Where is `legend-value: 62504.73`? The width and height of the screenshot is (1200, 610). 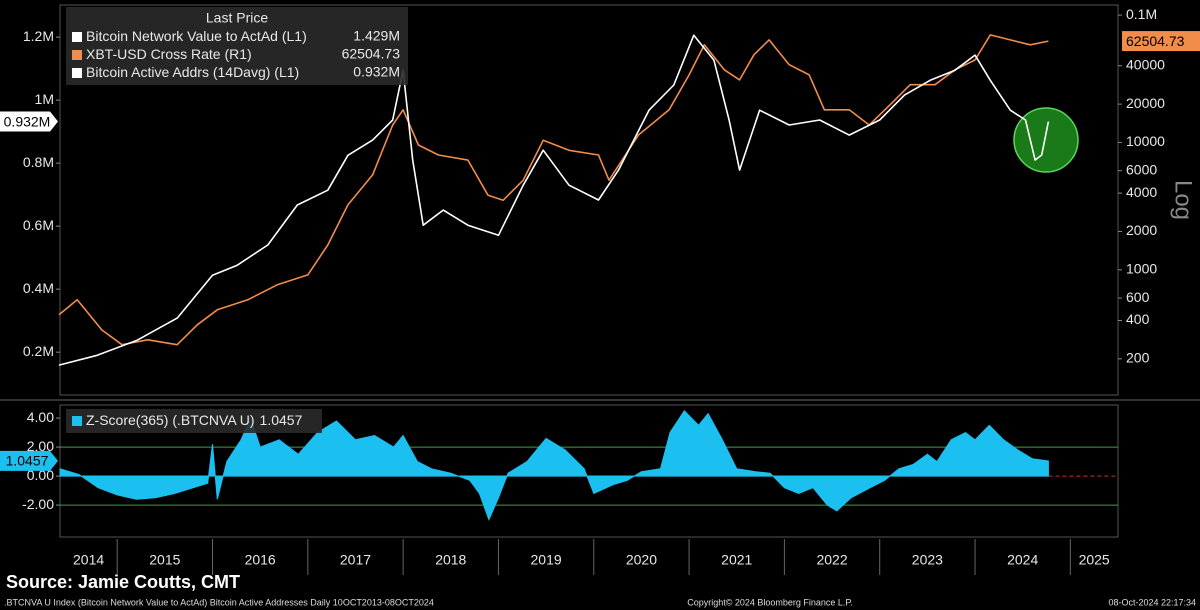 legend-value: 62504.73 is located at coordinates (371, 54).